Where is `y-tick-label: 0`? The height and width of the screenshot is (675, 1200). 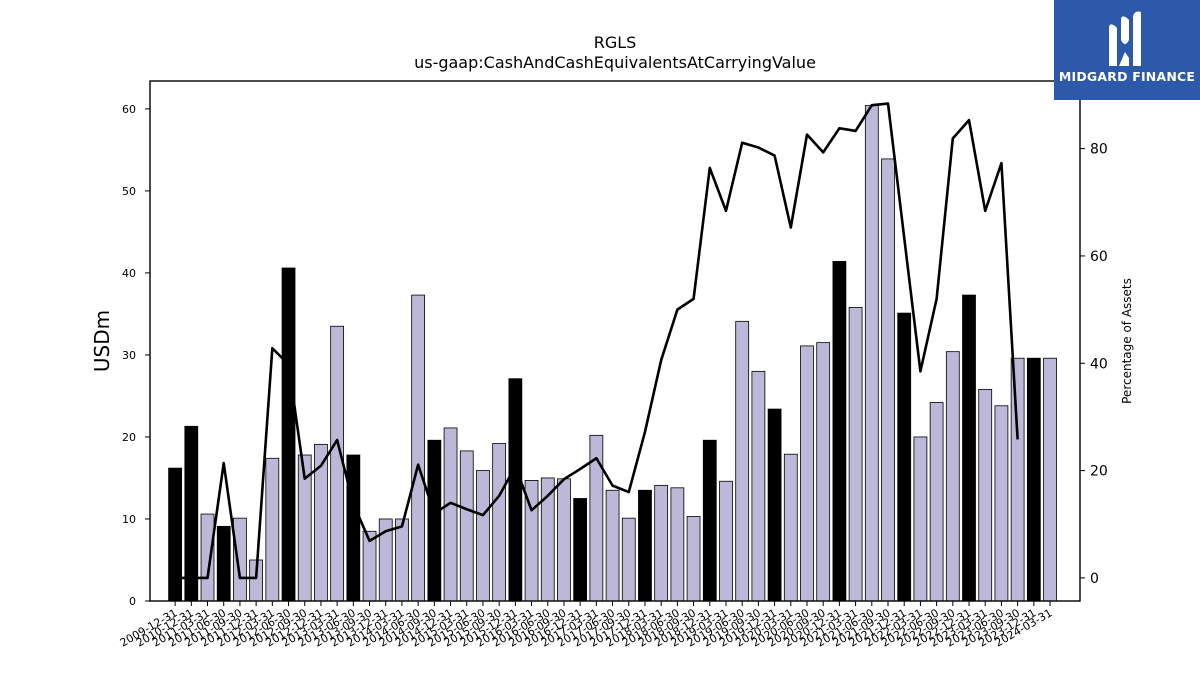 y-tick-label: 0 is located at coordinates (132, 601).